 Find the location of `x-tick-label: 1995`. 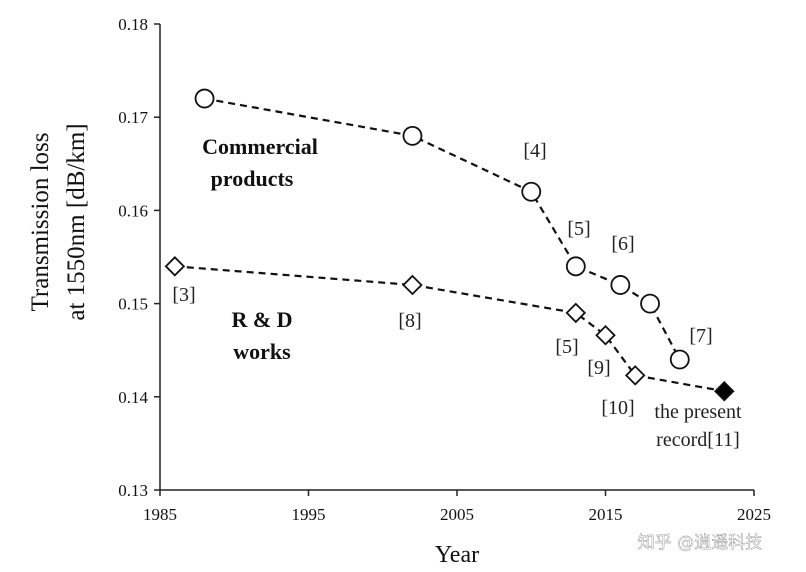

x-tick-label: 1995 is located at coordinates (309, 514).